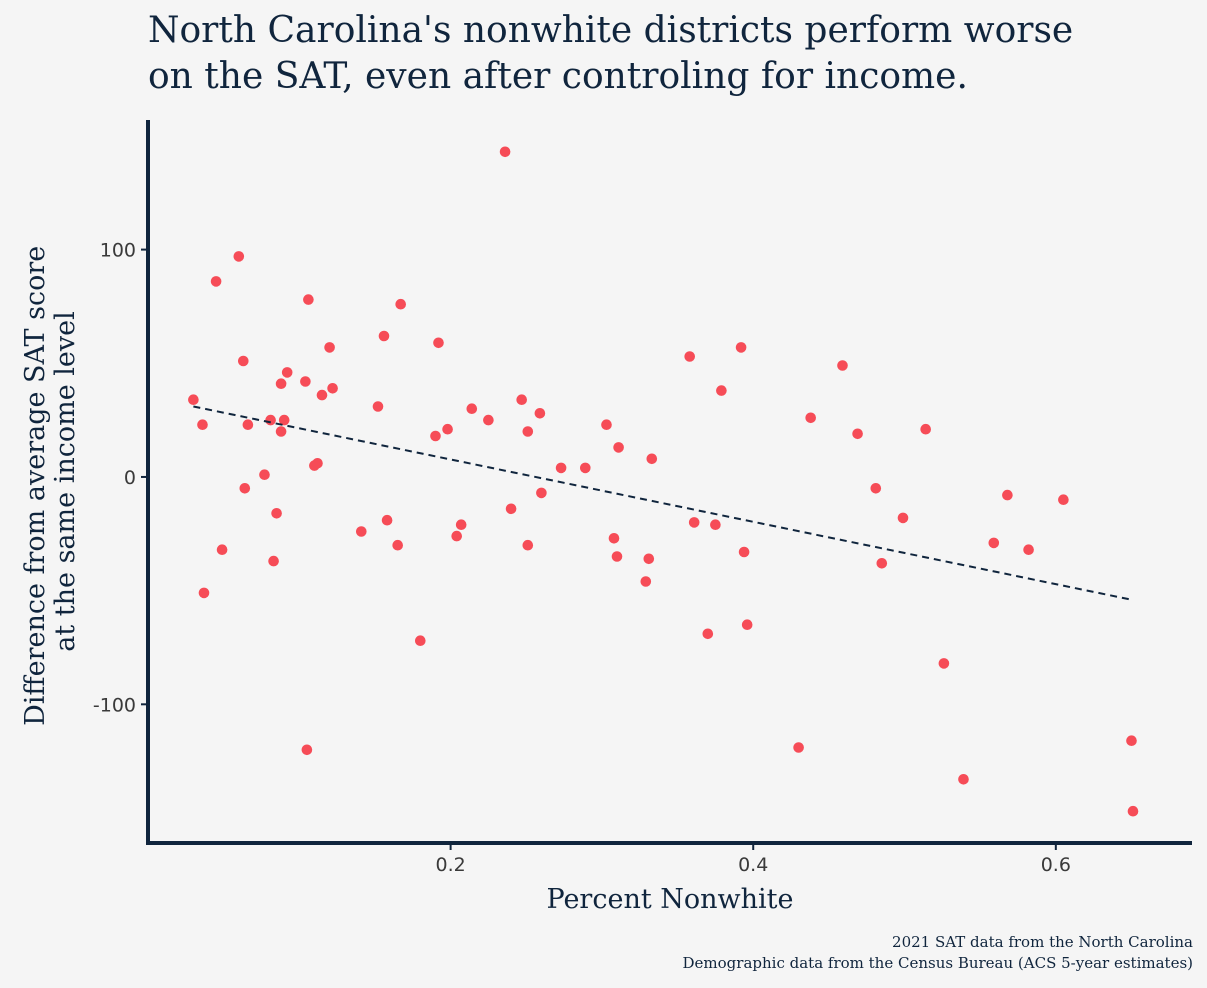  I want to click on x-axis-ticks: 0.2 0.4 0.6, so click(753, 859).